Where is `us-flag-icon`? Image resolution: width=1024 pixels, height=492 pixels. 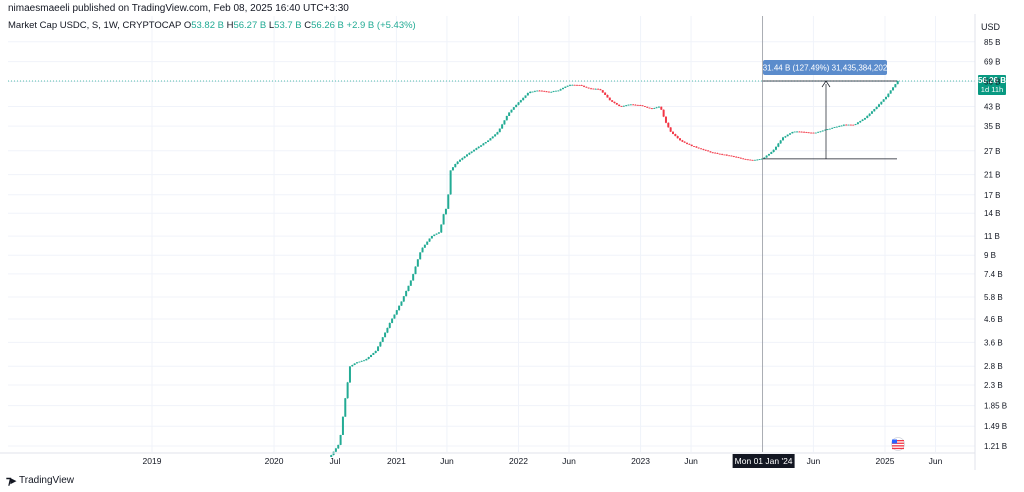
us-flag-icon is located at coordinates (898, 444).